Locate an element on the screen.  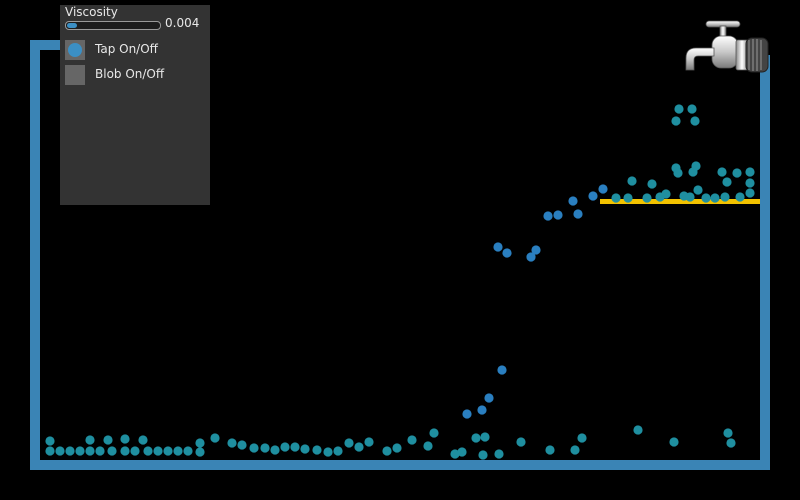
viscosity-value: 0.004 is located at coordinates (182, 23).